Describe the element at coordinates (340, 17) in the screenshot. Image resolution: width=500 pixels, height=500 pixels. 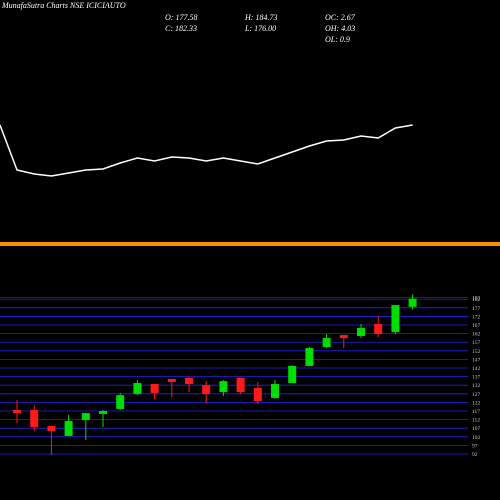
I see `ohlc-stat: OC: 2.67` at that location.